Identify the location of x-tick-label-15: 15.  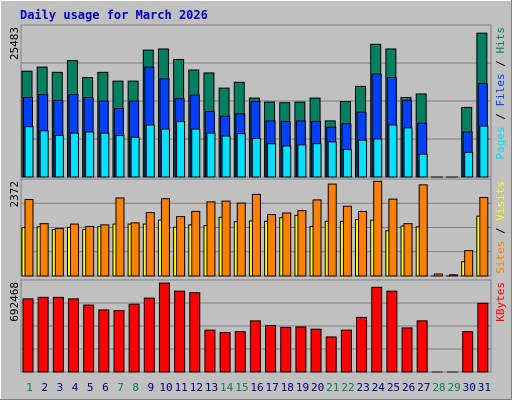
(241, 387).